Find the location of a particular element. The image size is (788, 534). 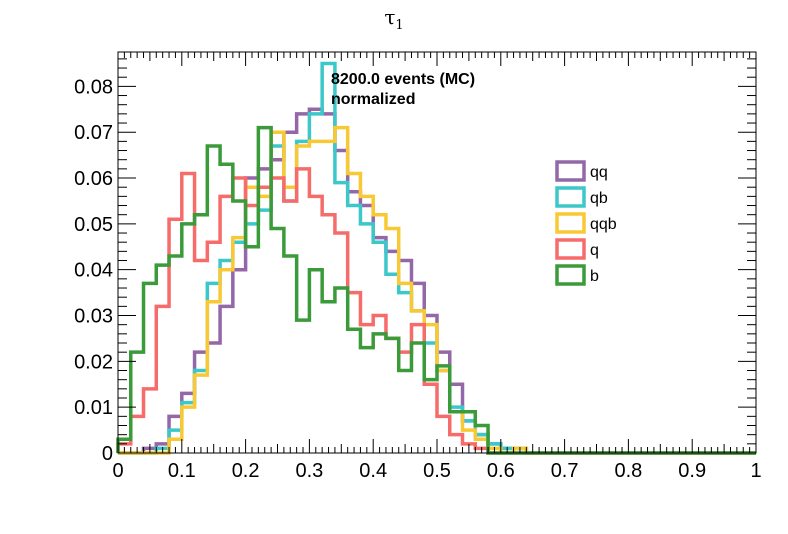

y-tick-label: 0.06 is located at coordinates (93, 179).